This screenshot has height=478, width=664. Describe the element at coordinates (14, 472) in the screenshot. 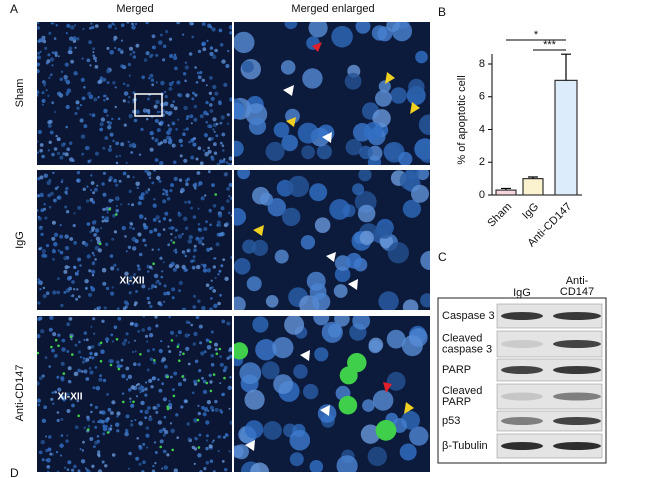

I see `panel-label: D` at that location.